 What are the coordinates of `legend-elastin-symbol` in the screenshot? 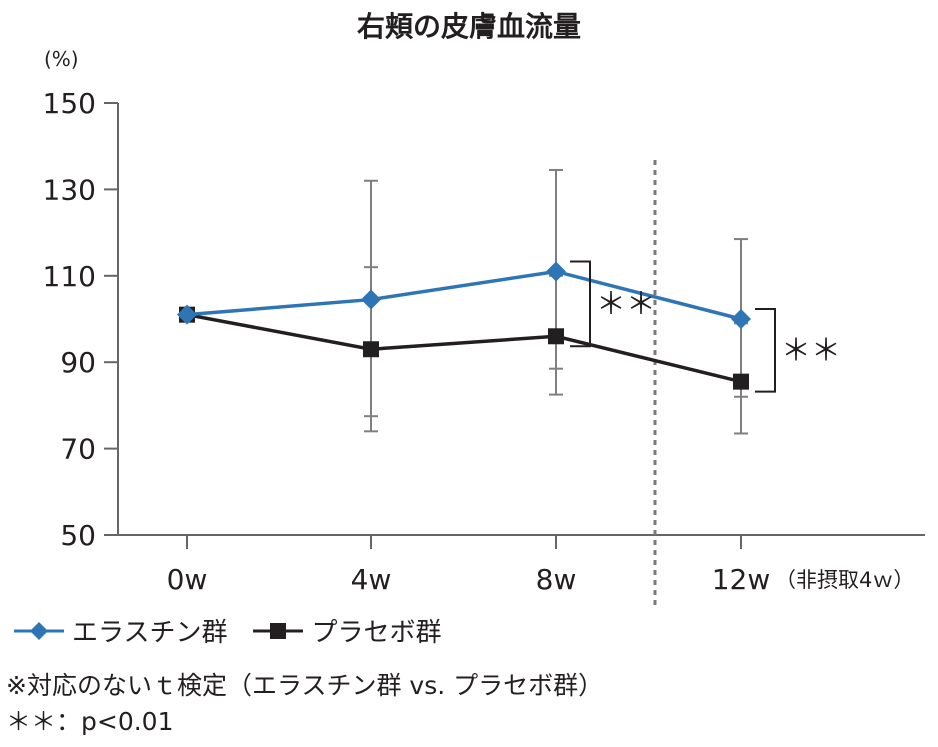 It's located at (39, 630).